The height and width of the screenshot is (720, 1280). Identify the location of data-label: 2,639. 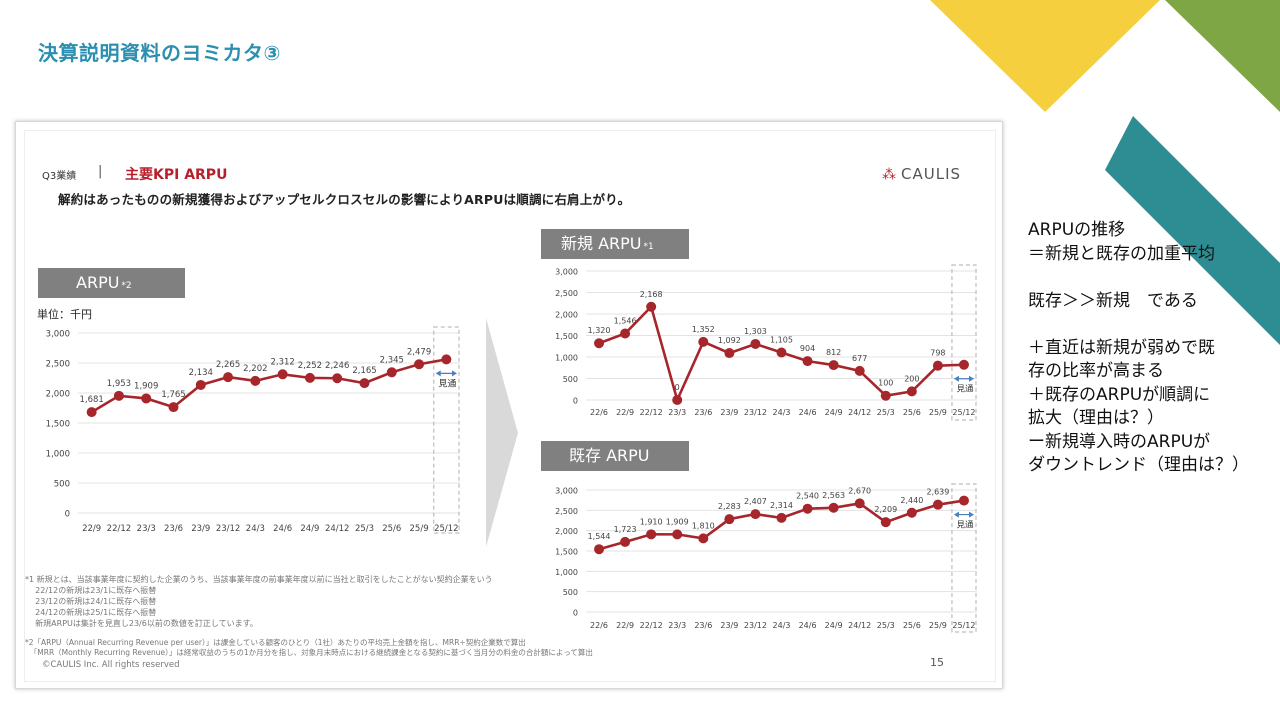
(937, 492).